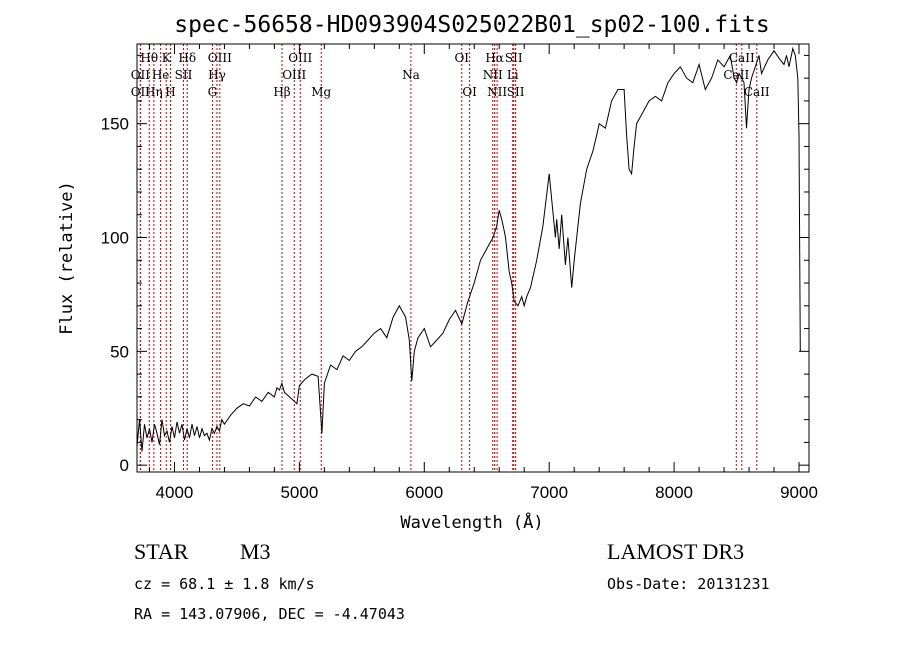  Describe the element at coordinates (187, 58) in the screenshot. I see `line-label-8: Hδ` at that location.